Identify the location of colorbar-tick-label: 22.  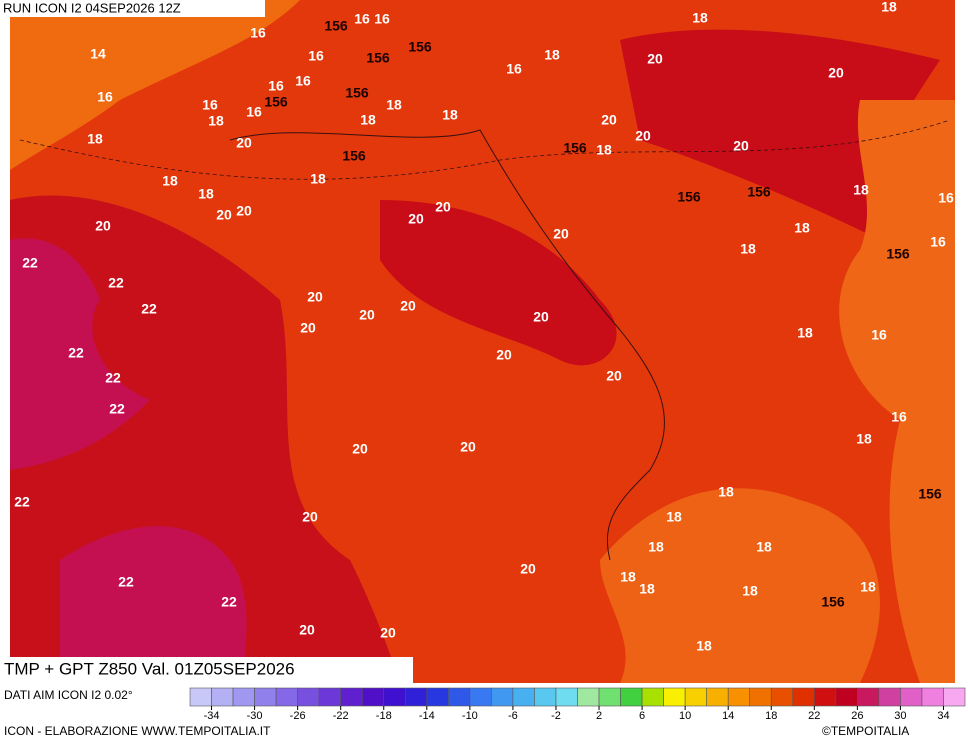
(814, 716).